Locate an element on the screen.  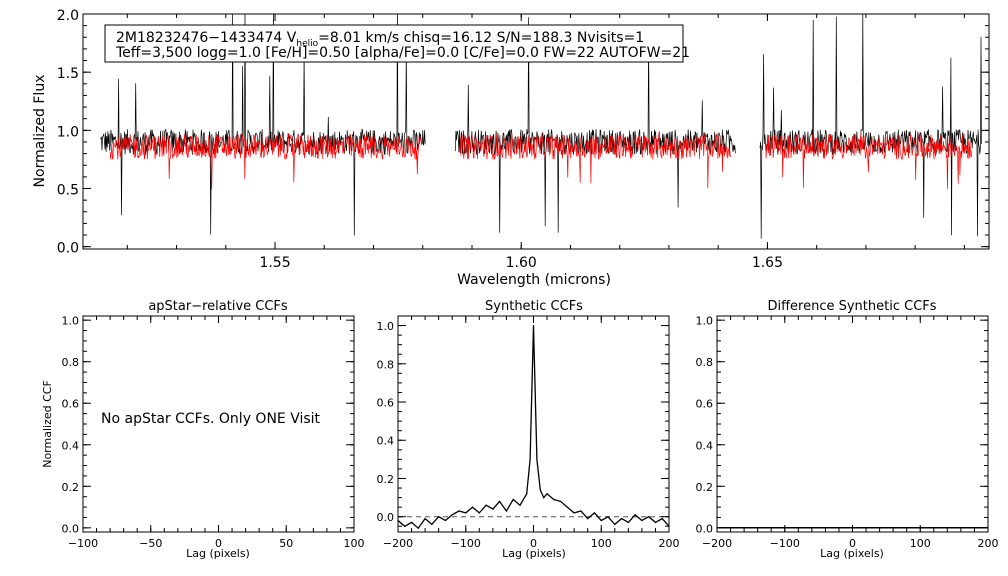
apstar-xtick-label: 100 is located at coordinates (354, 543).